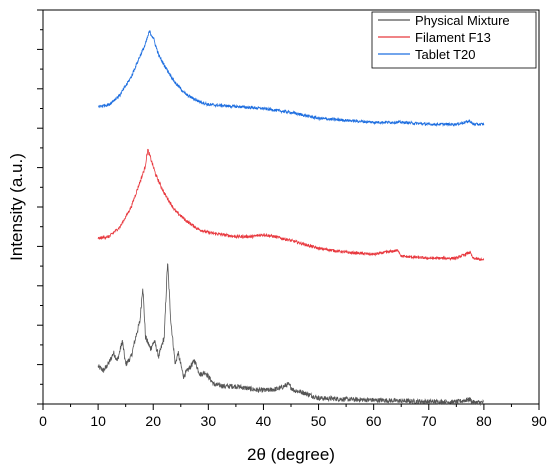 The width and height of the screenshot is (550, 469). Describe the element at coordinates (98, 421) in the screenshot. I see `x-tick-label-10: 10` at that location.